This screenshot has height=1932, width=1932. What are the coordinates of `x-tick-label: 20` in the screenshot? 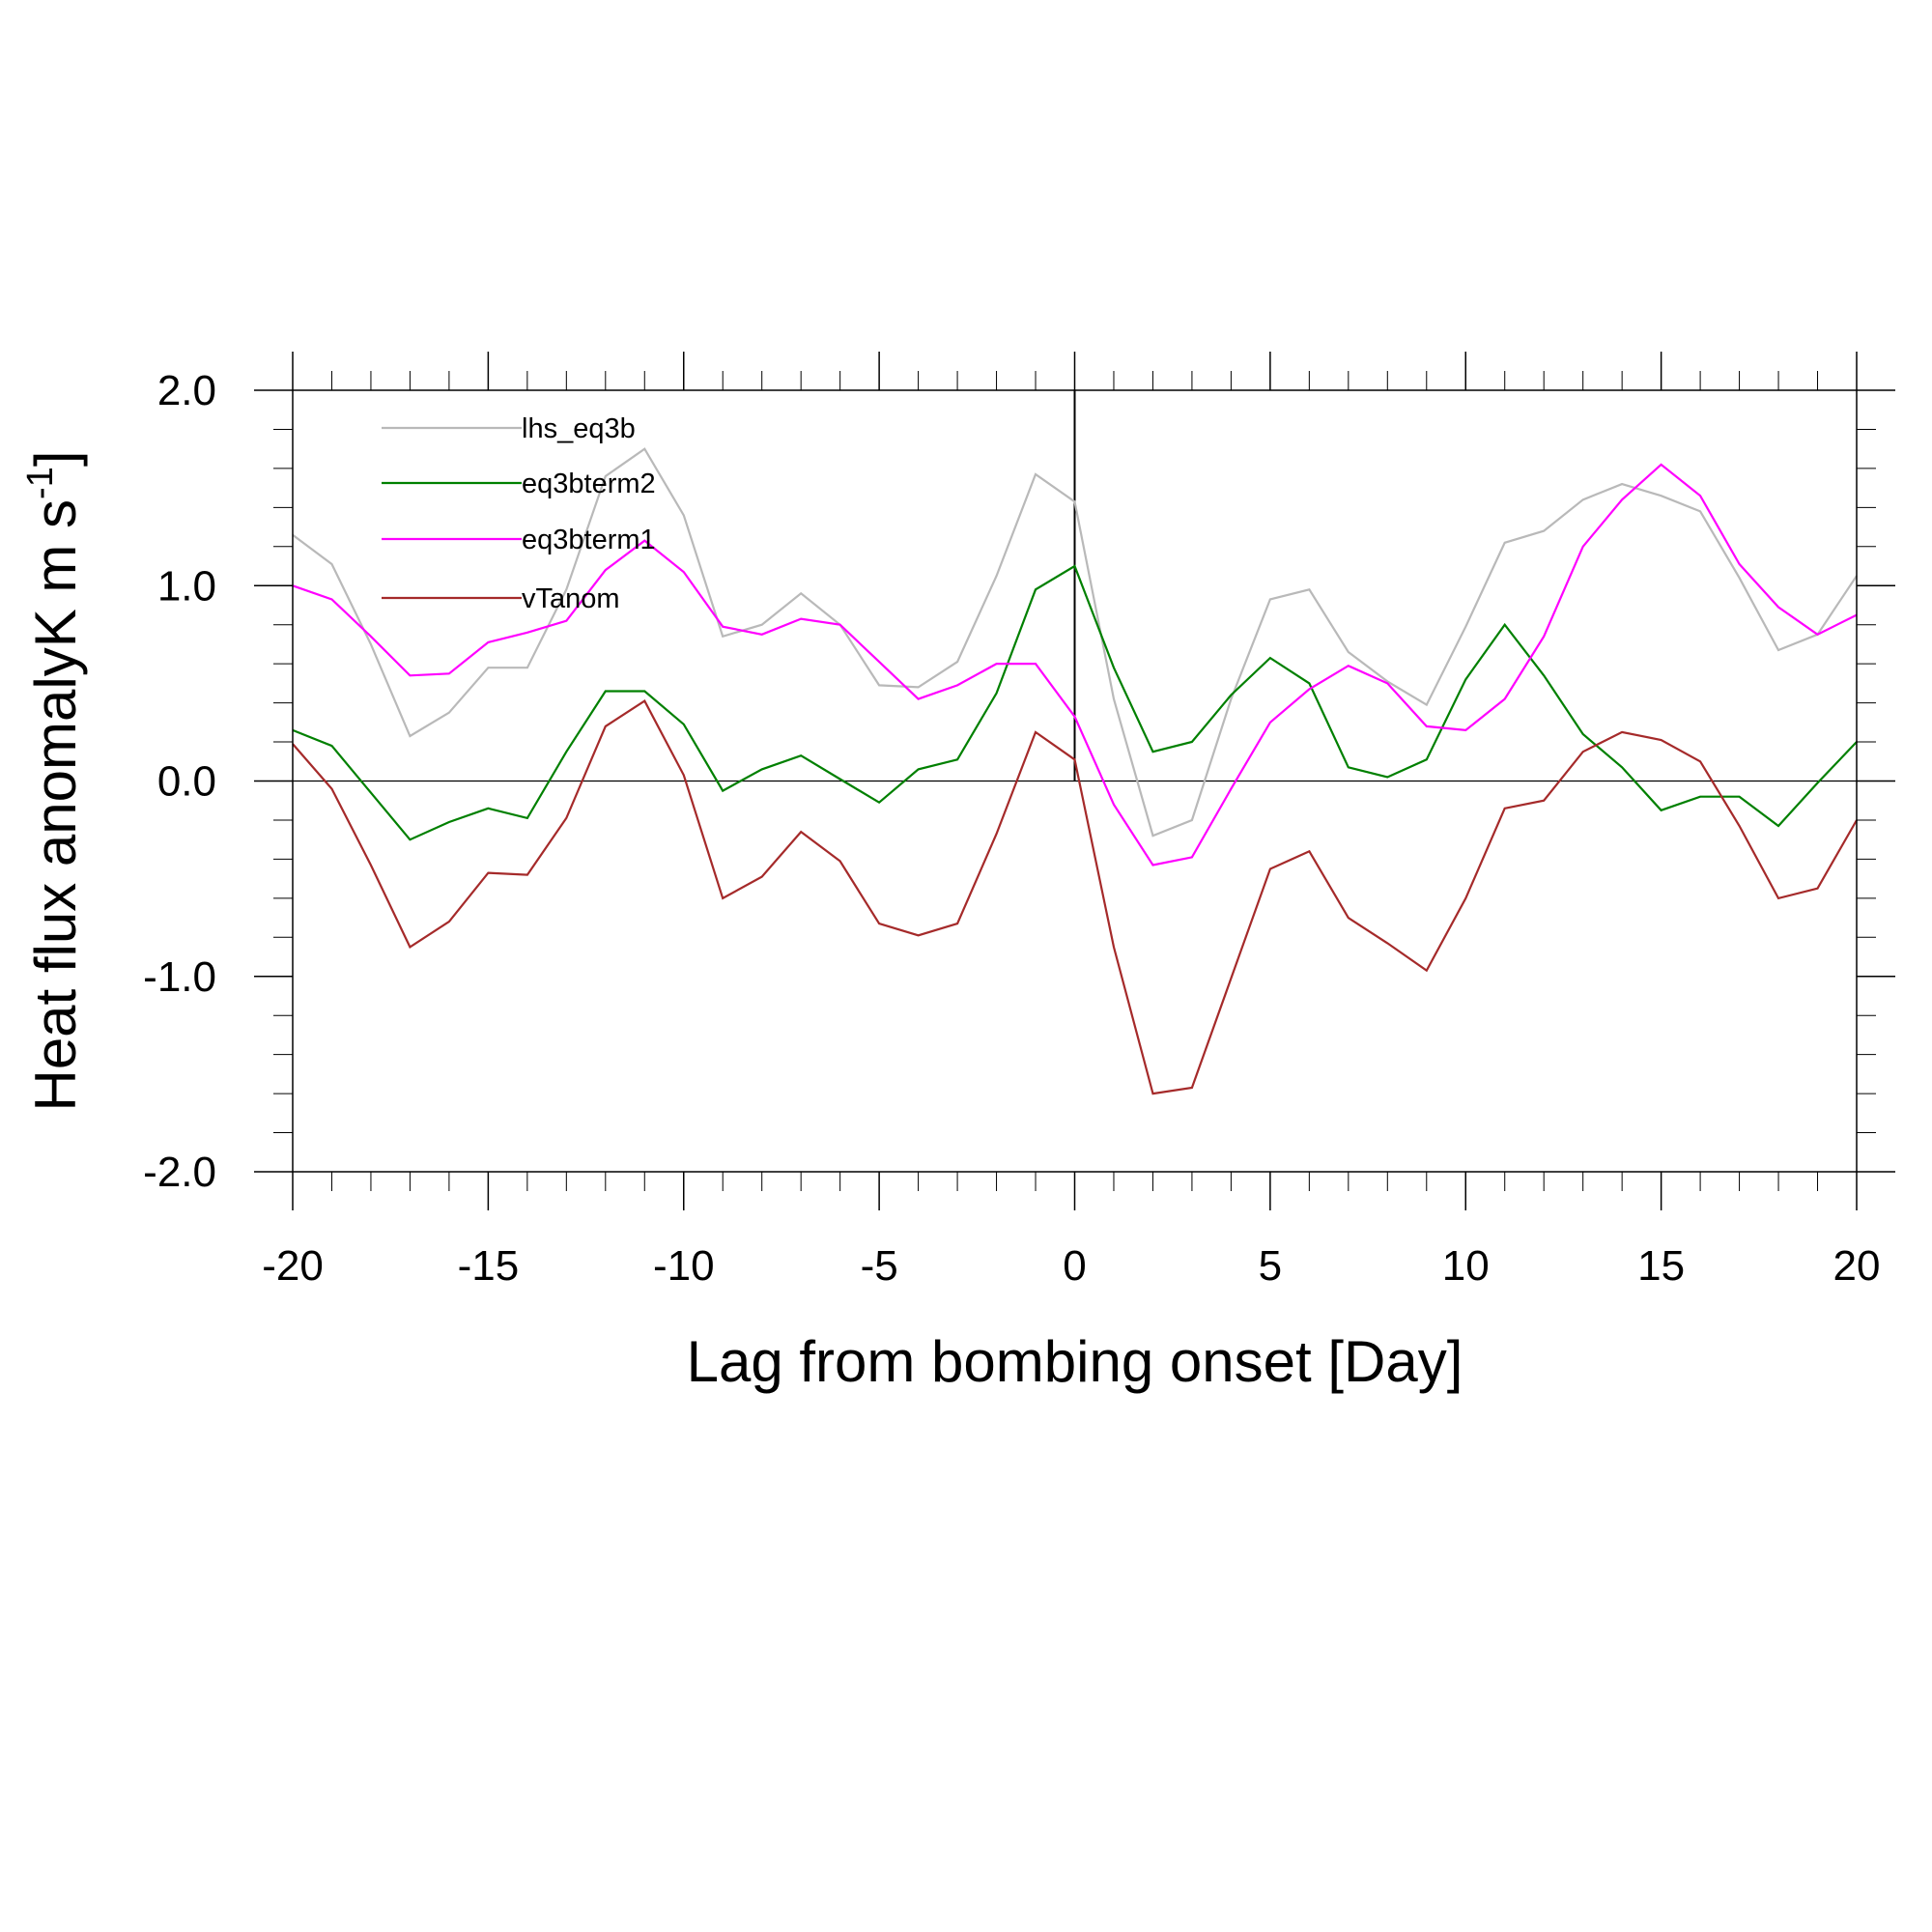 It's located at (1857, 1266).